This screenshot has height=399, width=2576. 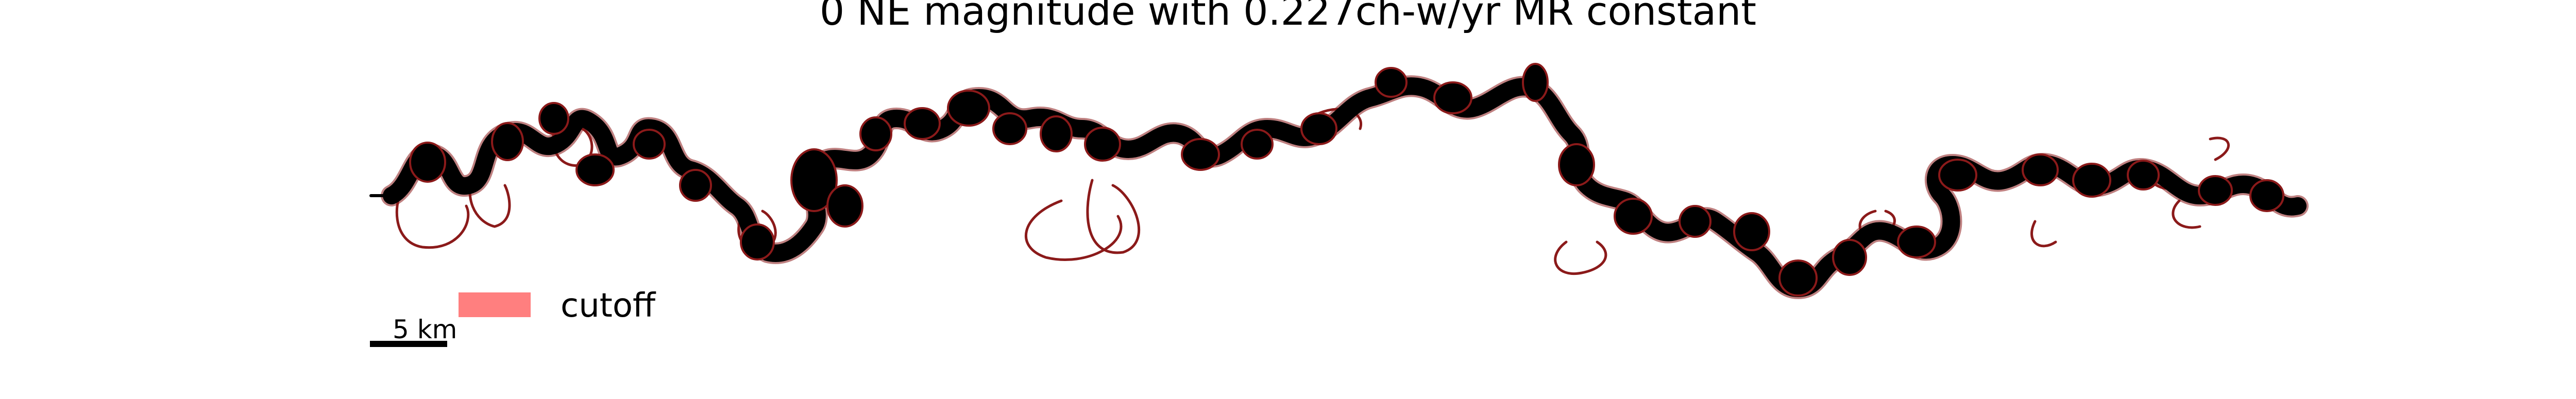 What do you see at coordinates (425, 330) in the screenshot?
I see `scale-bar-label: 5 km` at bounding box center [425, 330].